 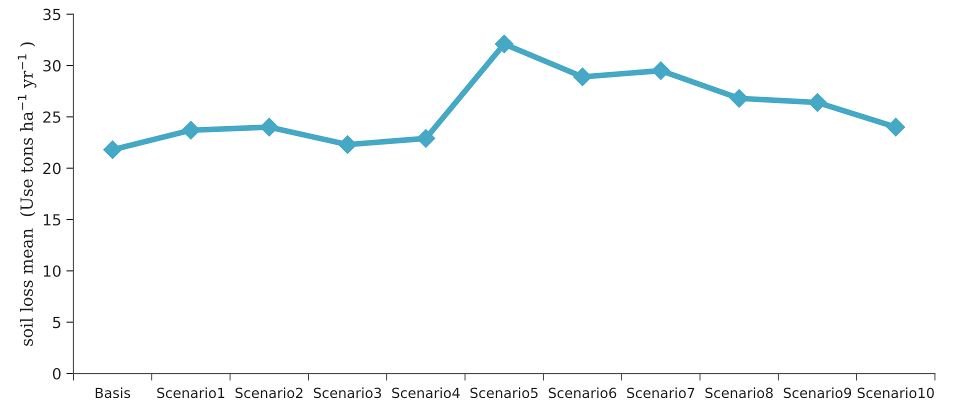 I want to click on x-tick-label: Basis, so click(x=113, y=392).